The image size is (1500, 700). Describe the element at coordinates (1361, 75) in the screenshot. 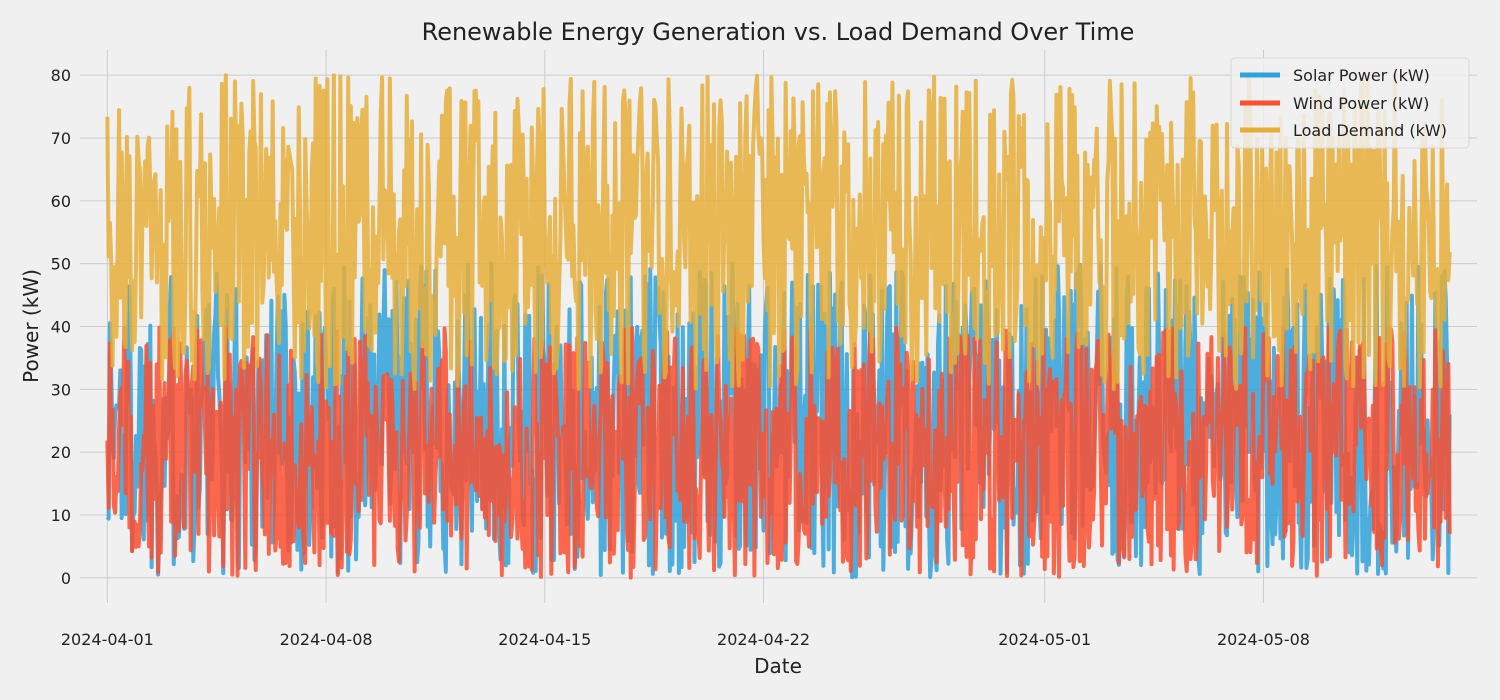

I see `legend-entry-solar: Solar Power (kW)` at that location.